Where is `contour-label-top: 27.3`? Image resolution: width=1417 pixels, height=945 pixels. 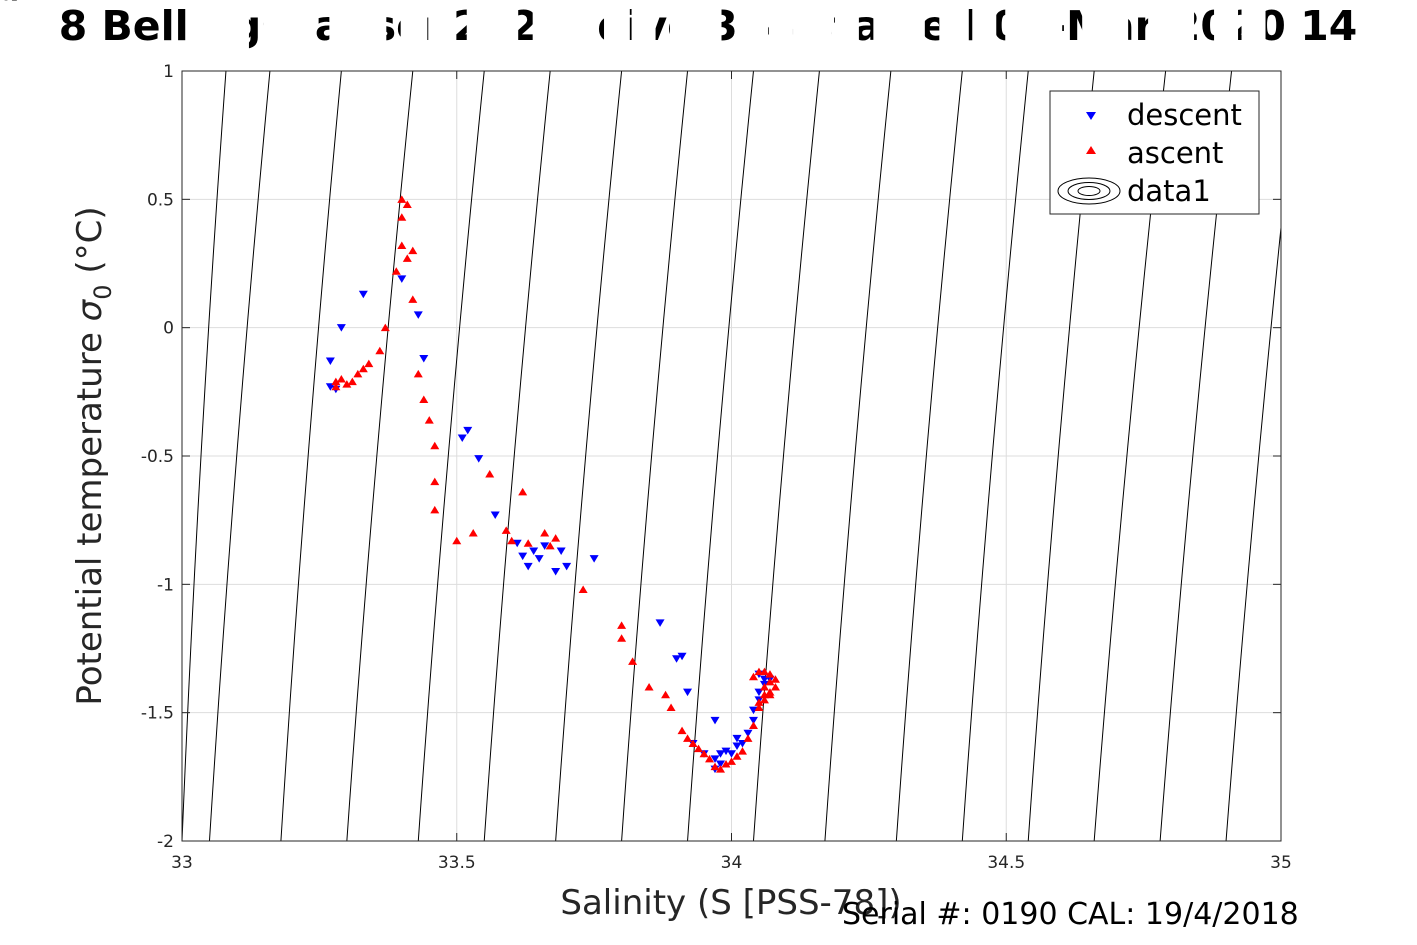 contour-label-top: 27.3 is located at coordinates (10, 2).